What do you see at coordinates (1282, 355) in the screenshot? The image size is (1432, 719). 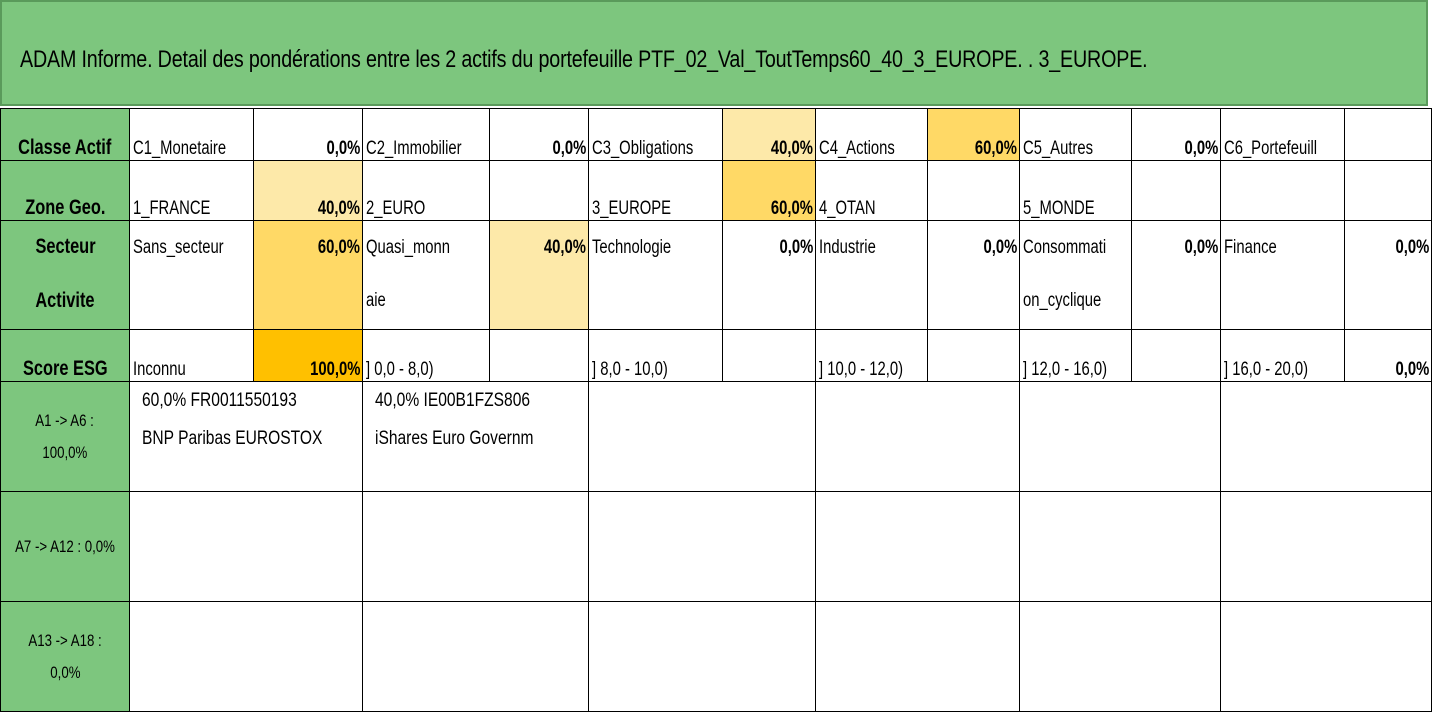 I see `cell-label: ] 16,0 - 20,0)` at bounding box center [1282, 355].